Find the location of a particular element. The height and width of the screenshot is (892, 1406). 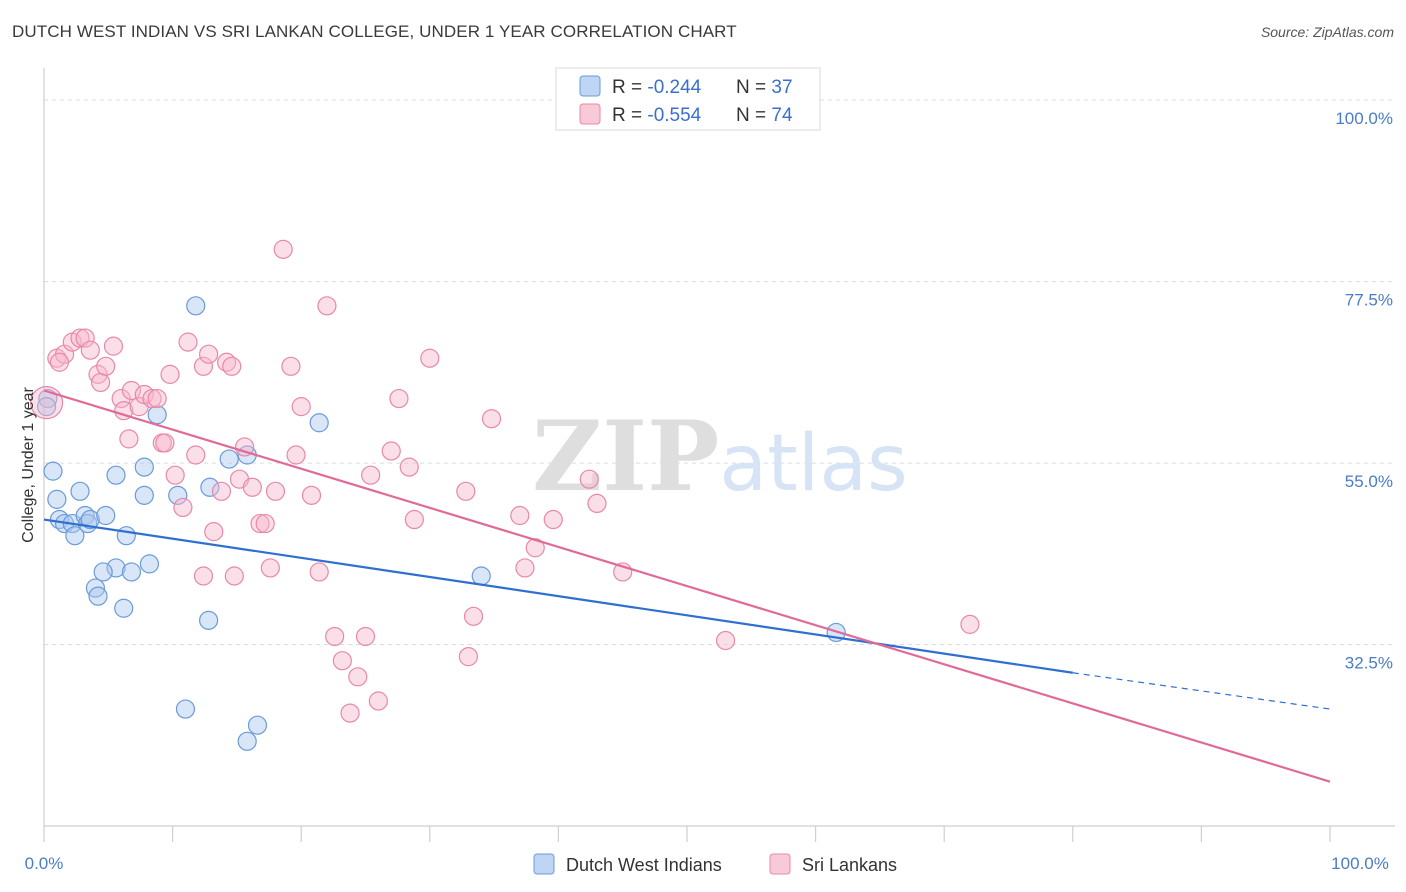

source-credit: Source: ZipAtlas.com is located at coordinates (1327, 32).